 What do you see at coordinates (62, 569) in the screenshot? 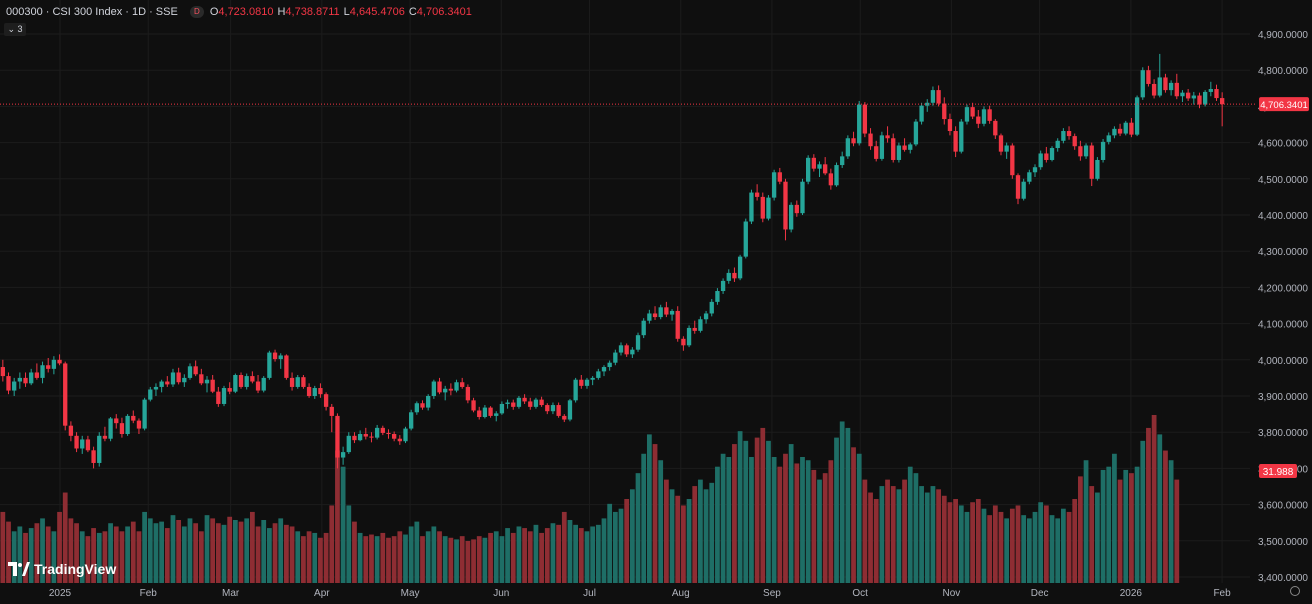
I see `tradingview-logo: TradingView` at bounding box center [62, 569].